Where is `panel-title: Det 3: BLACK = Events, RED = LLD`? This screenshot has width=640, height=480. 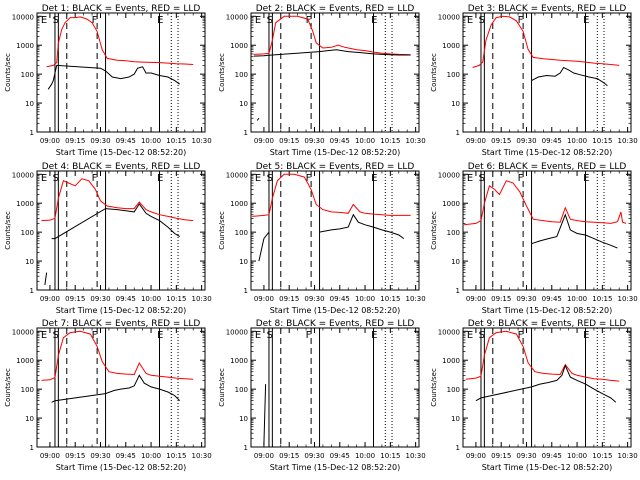 panel-title: Det 3: BLACK = Events, RED = LLD is located at coordinates (547, 9).